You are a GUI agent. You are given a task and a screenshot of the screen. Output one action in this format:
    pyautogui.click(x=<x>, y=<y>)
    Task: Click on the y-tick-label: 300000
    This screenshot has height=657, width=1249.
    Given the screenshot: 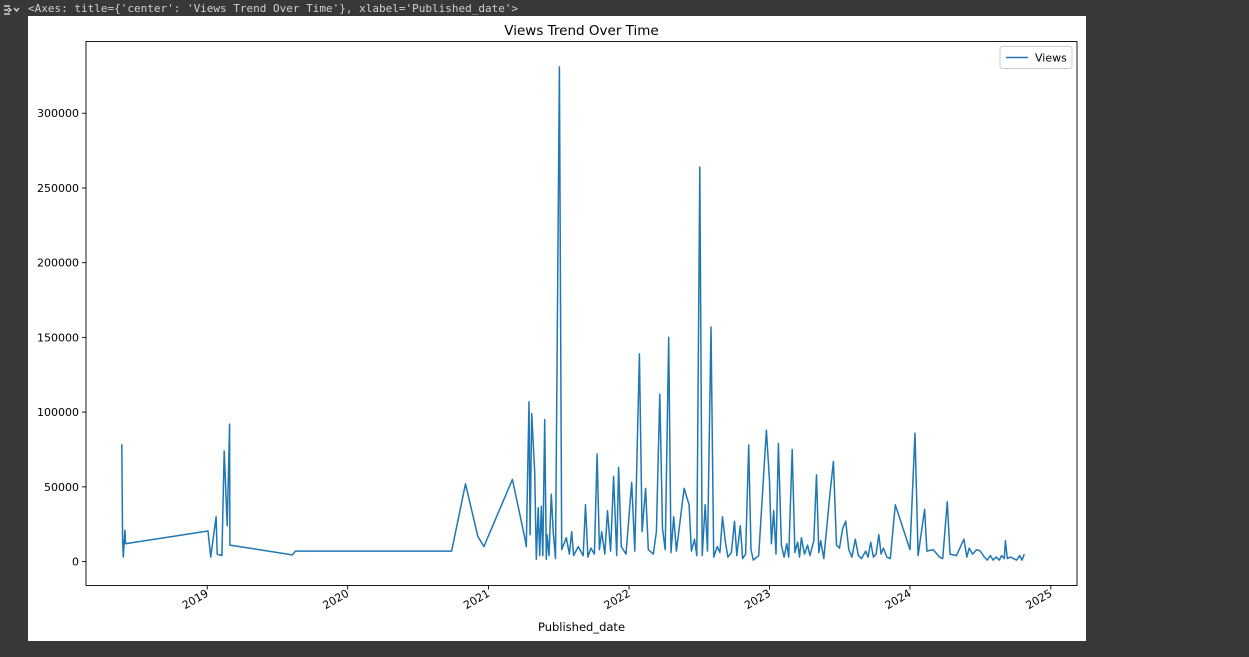 What is the action you would take?
    pyautogui.click(x=58, y=113)
    